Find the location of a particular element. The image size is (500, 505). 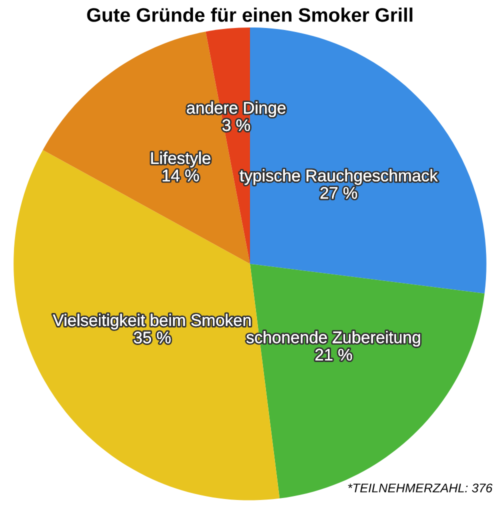

slice-label: Lifestyle is located at coordinates (180, 160).